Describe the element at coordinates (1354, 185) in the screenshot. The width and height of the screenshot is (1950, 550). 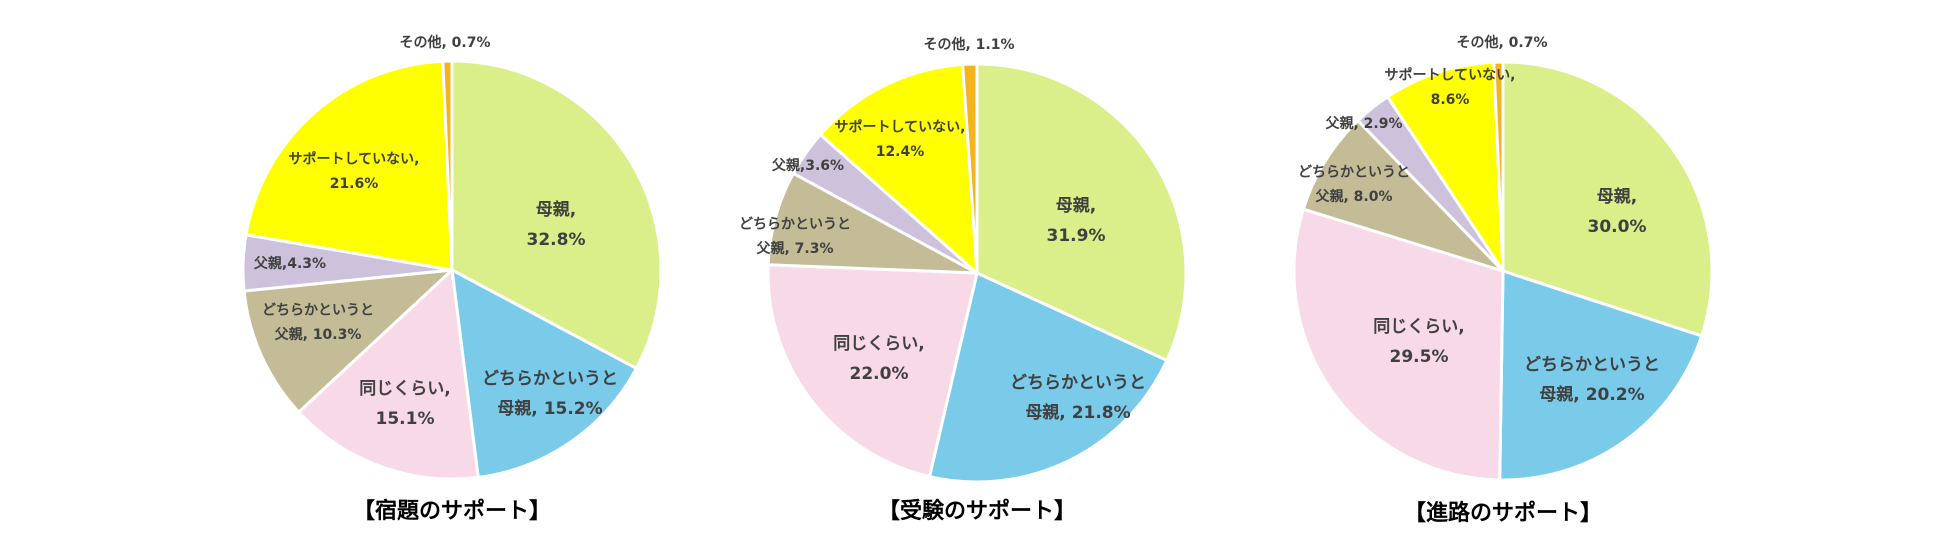
I see `slice-label-leaning-father: どちらかというと父親, 8.0%` at that location.